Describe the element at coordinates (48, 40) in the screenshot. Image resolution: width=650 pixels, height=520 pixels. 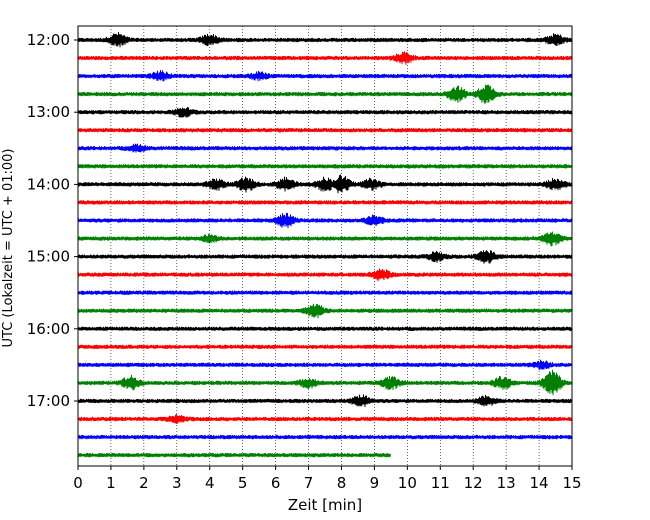
I see `y-tick-label: 12:00` at that location.